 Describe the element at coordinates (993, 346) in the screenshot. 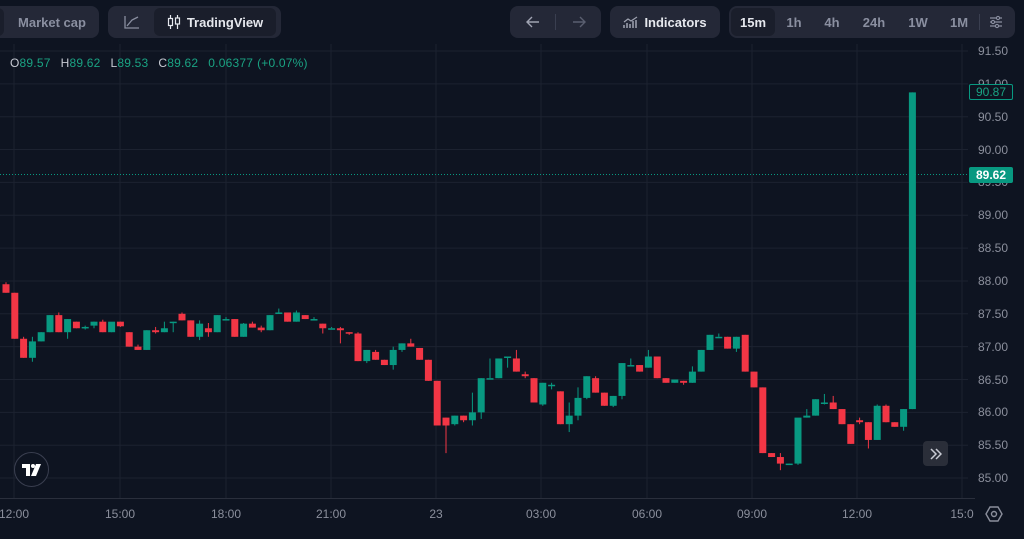

I see `price-tick-label: 87.00` at that location.